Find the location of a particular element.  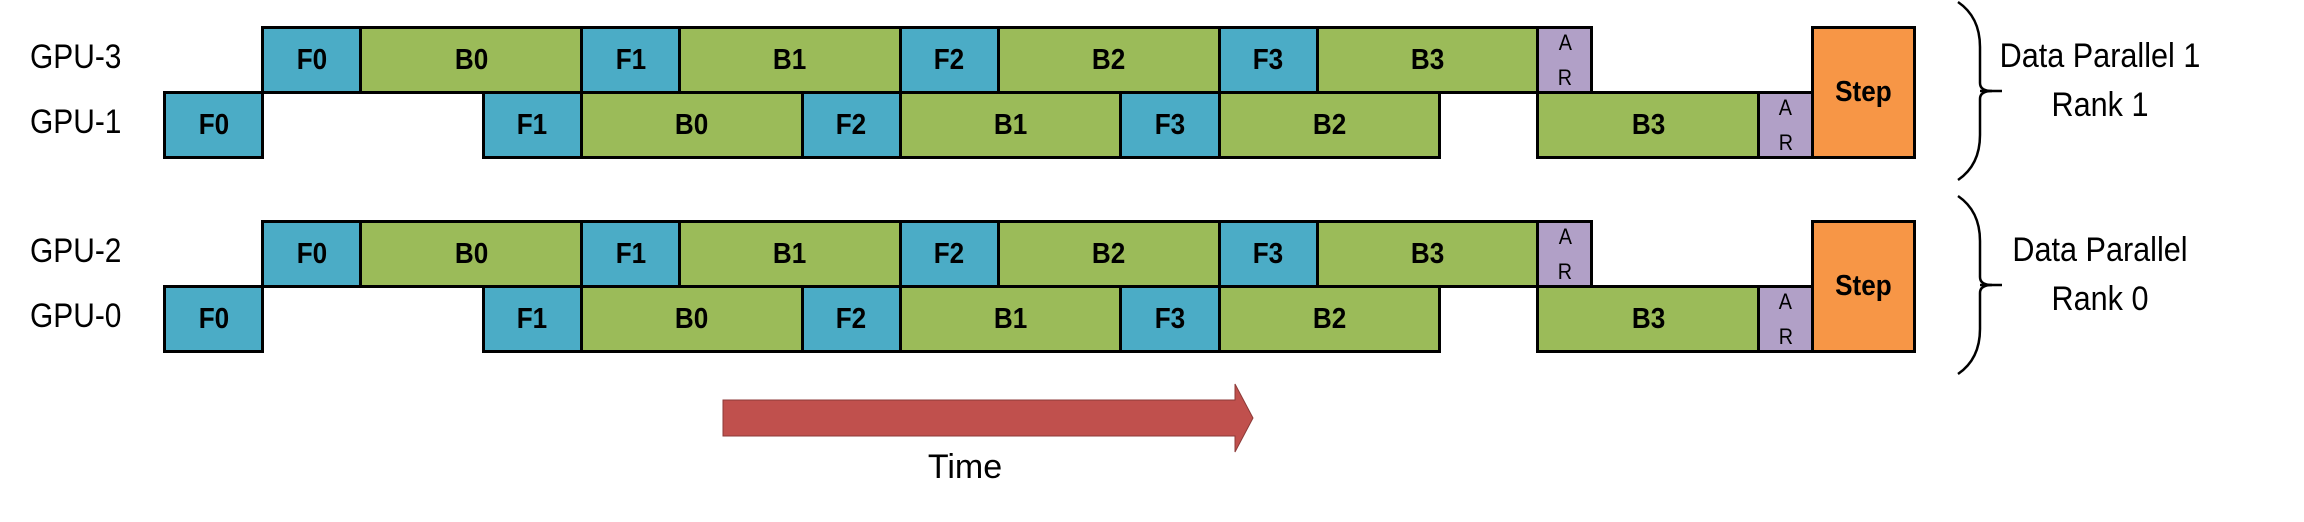

time-arrow-icon is located at coordinates (988, 418).